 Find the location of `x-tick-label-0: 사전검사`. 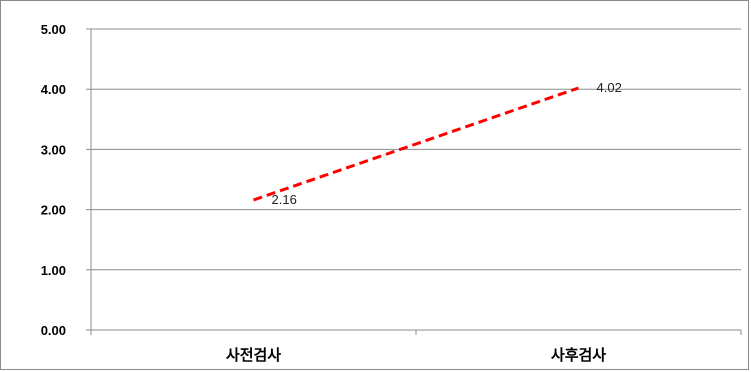

x-tick-label-0: 사전검사 is located at coordinates (253, 355).